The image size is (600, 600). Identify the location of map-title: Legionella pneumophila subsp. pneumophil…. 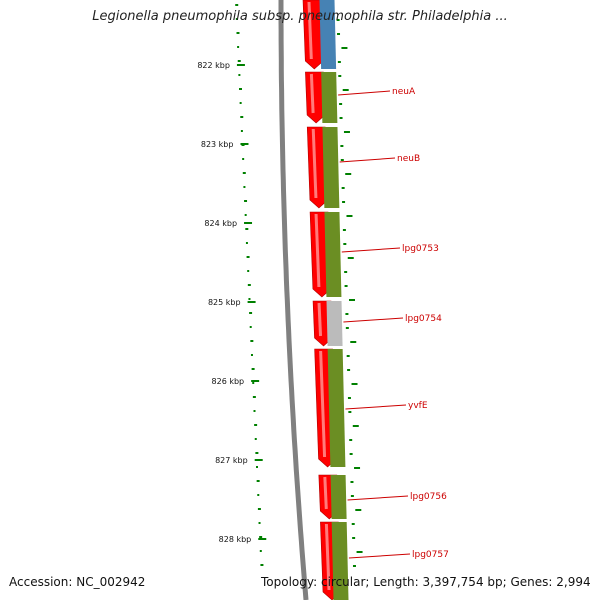
(300, 16).